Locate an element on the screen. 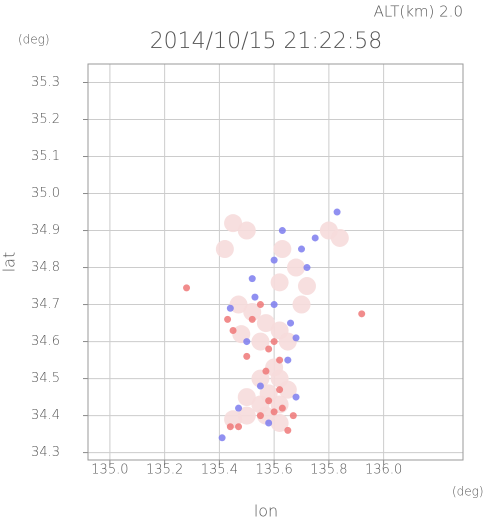  y-tick-label: 34.7 is located at coordinates (45, 304).